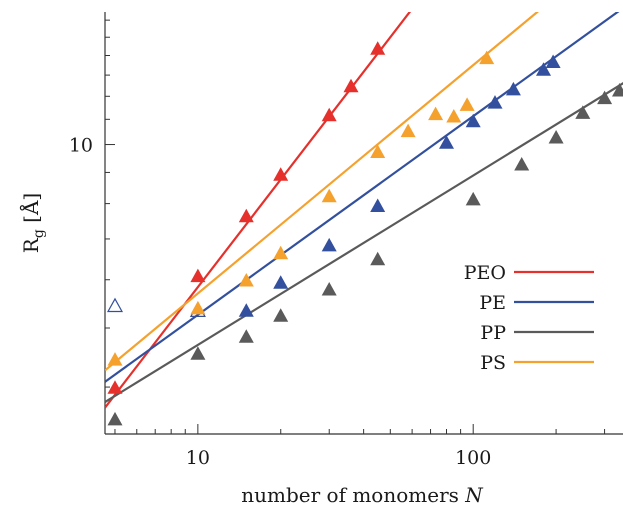  I want to click on y-tick-label: 10, so click(81, 146).